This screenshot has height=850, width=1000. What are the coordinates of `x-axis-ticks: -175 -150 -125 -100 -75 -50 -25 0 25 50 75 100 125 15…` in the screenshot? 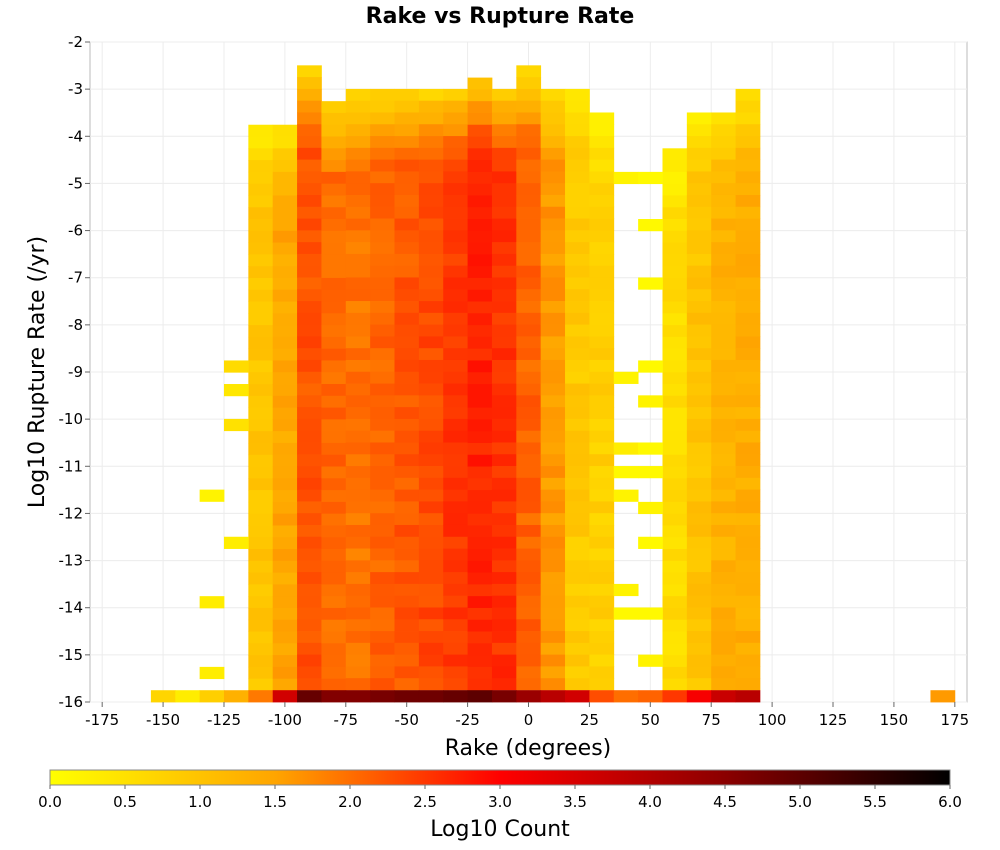 It's located at (527, 715).